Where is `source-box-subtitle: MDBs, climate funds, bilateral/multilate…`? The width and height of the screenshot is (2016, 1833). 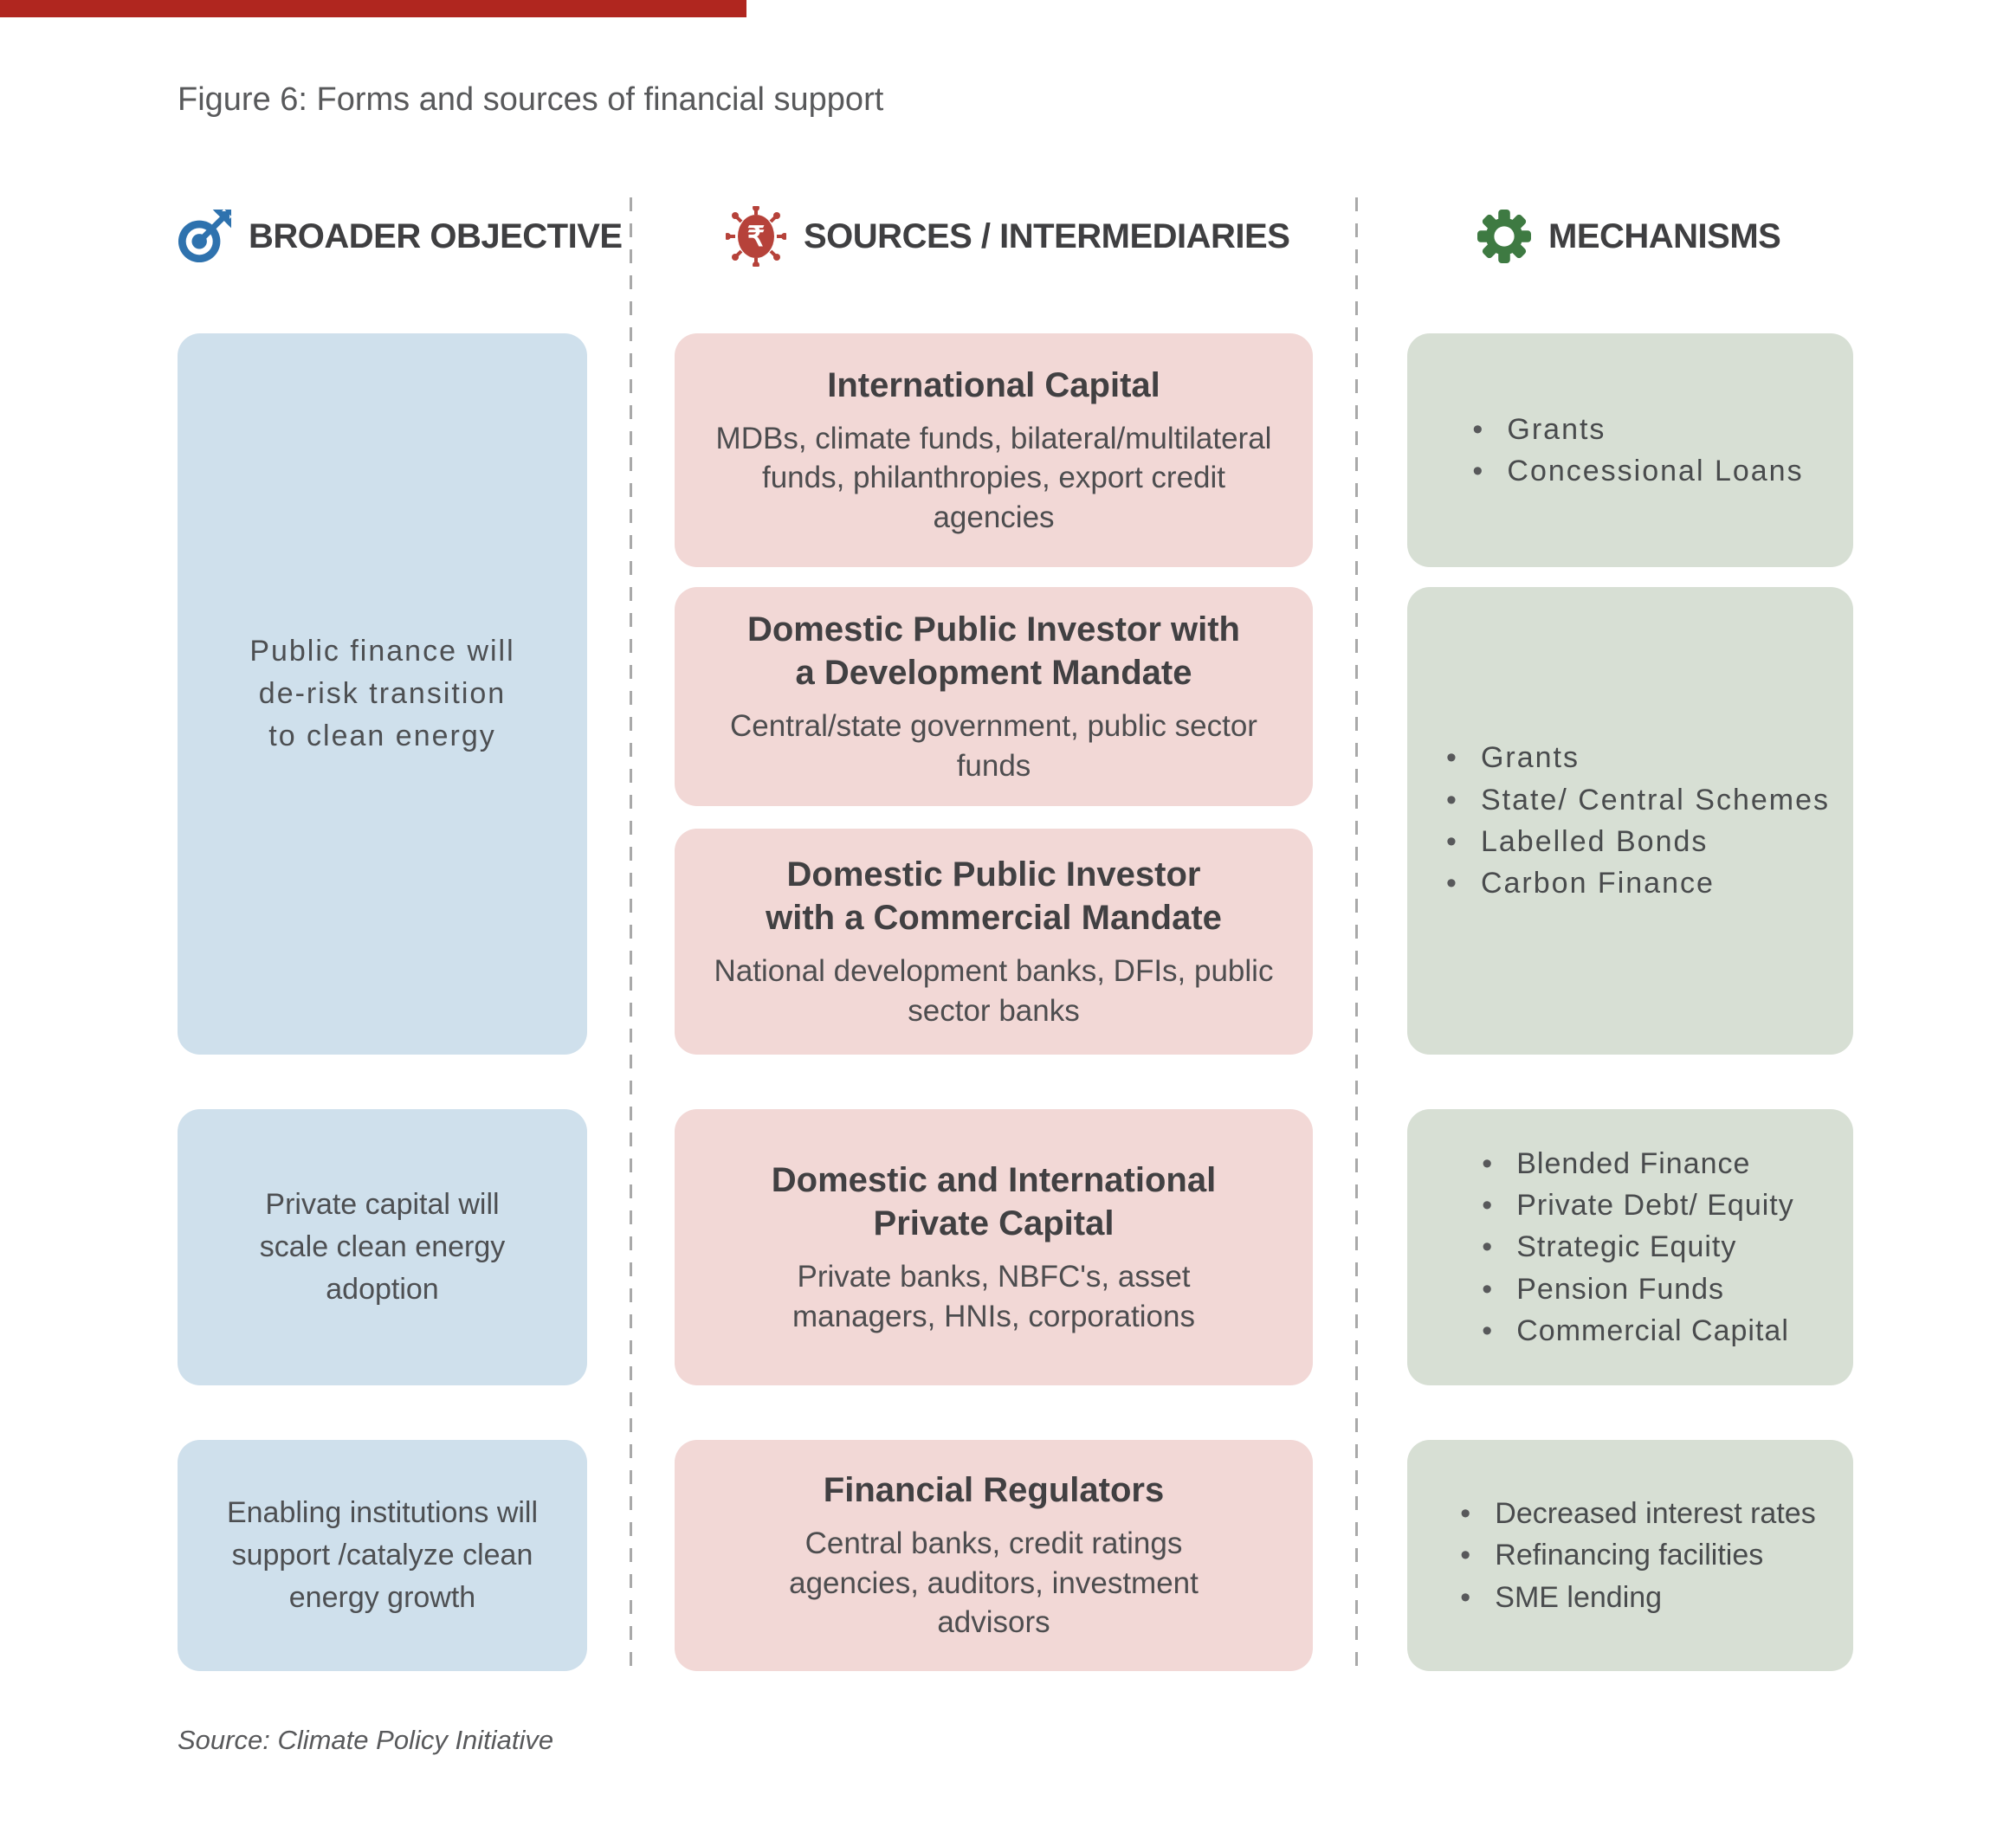
source-box-subtitle: MDBs, climate funds, bilateral/multilate… is located at coordinates (993, 477).